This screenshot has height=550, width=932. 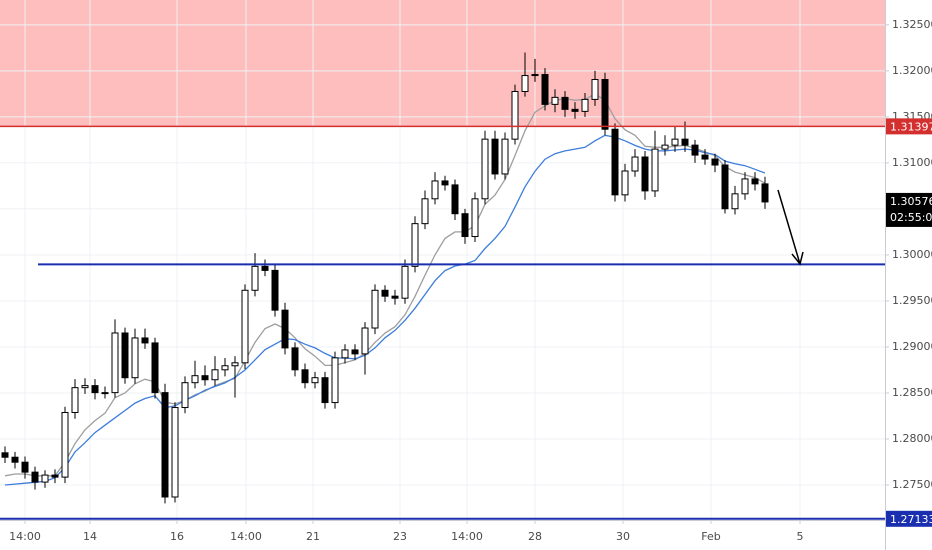 I want to click on y-tick-label: 1.27500, so click(x=912, y=484).